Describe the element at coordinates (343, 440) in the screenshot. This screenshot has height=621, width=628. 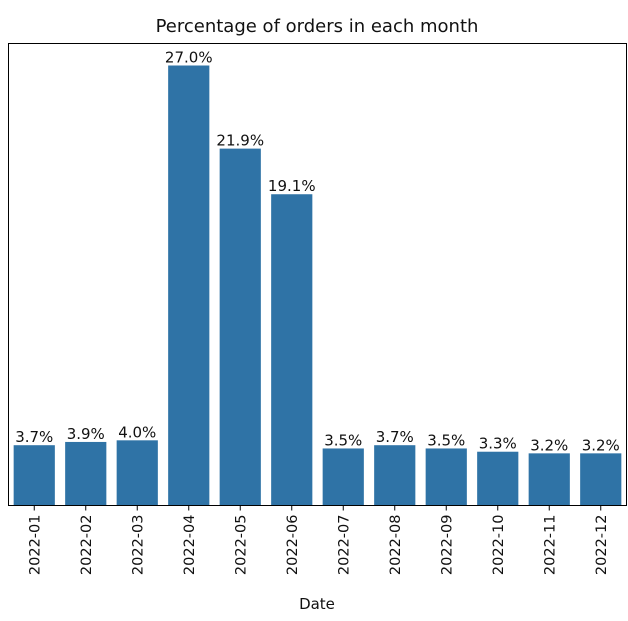
I see `data-label-2022-07: 3.5%` at that location.